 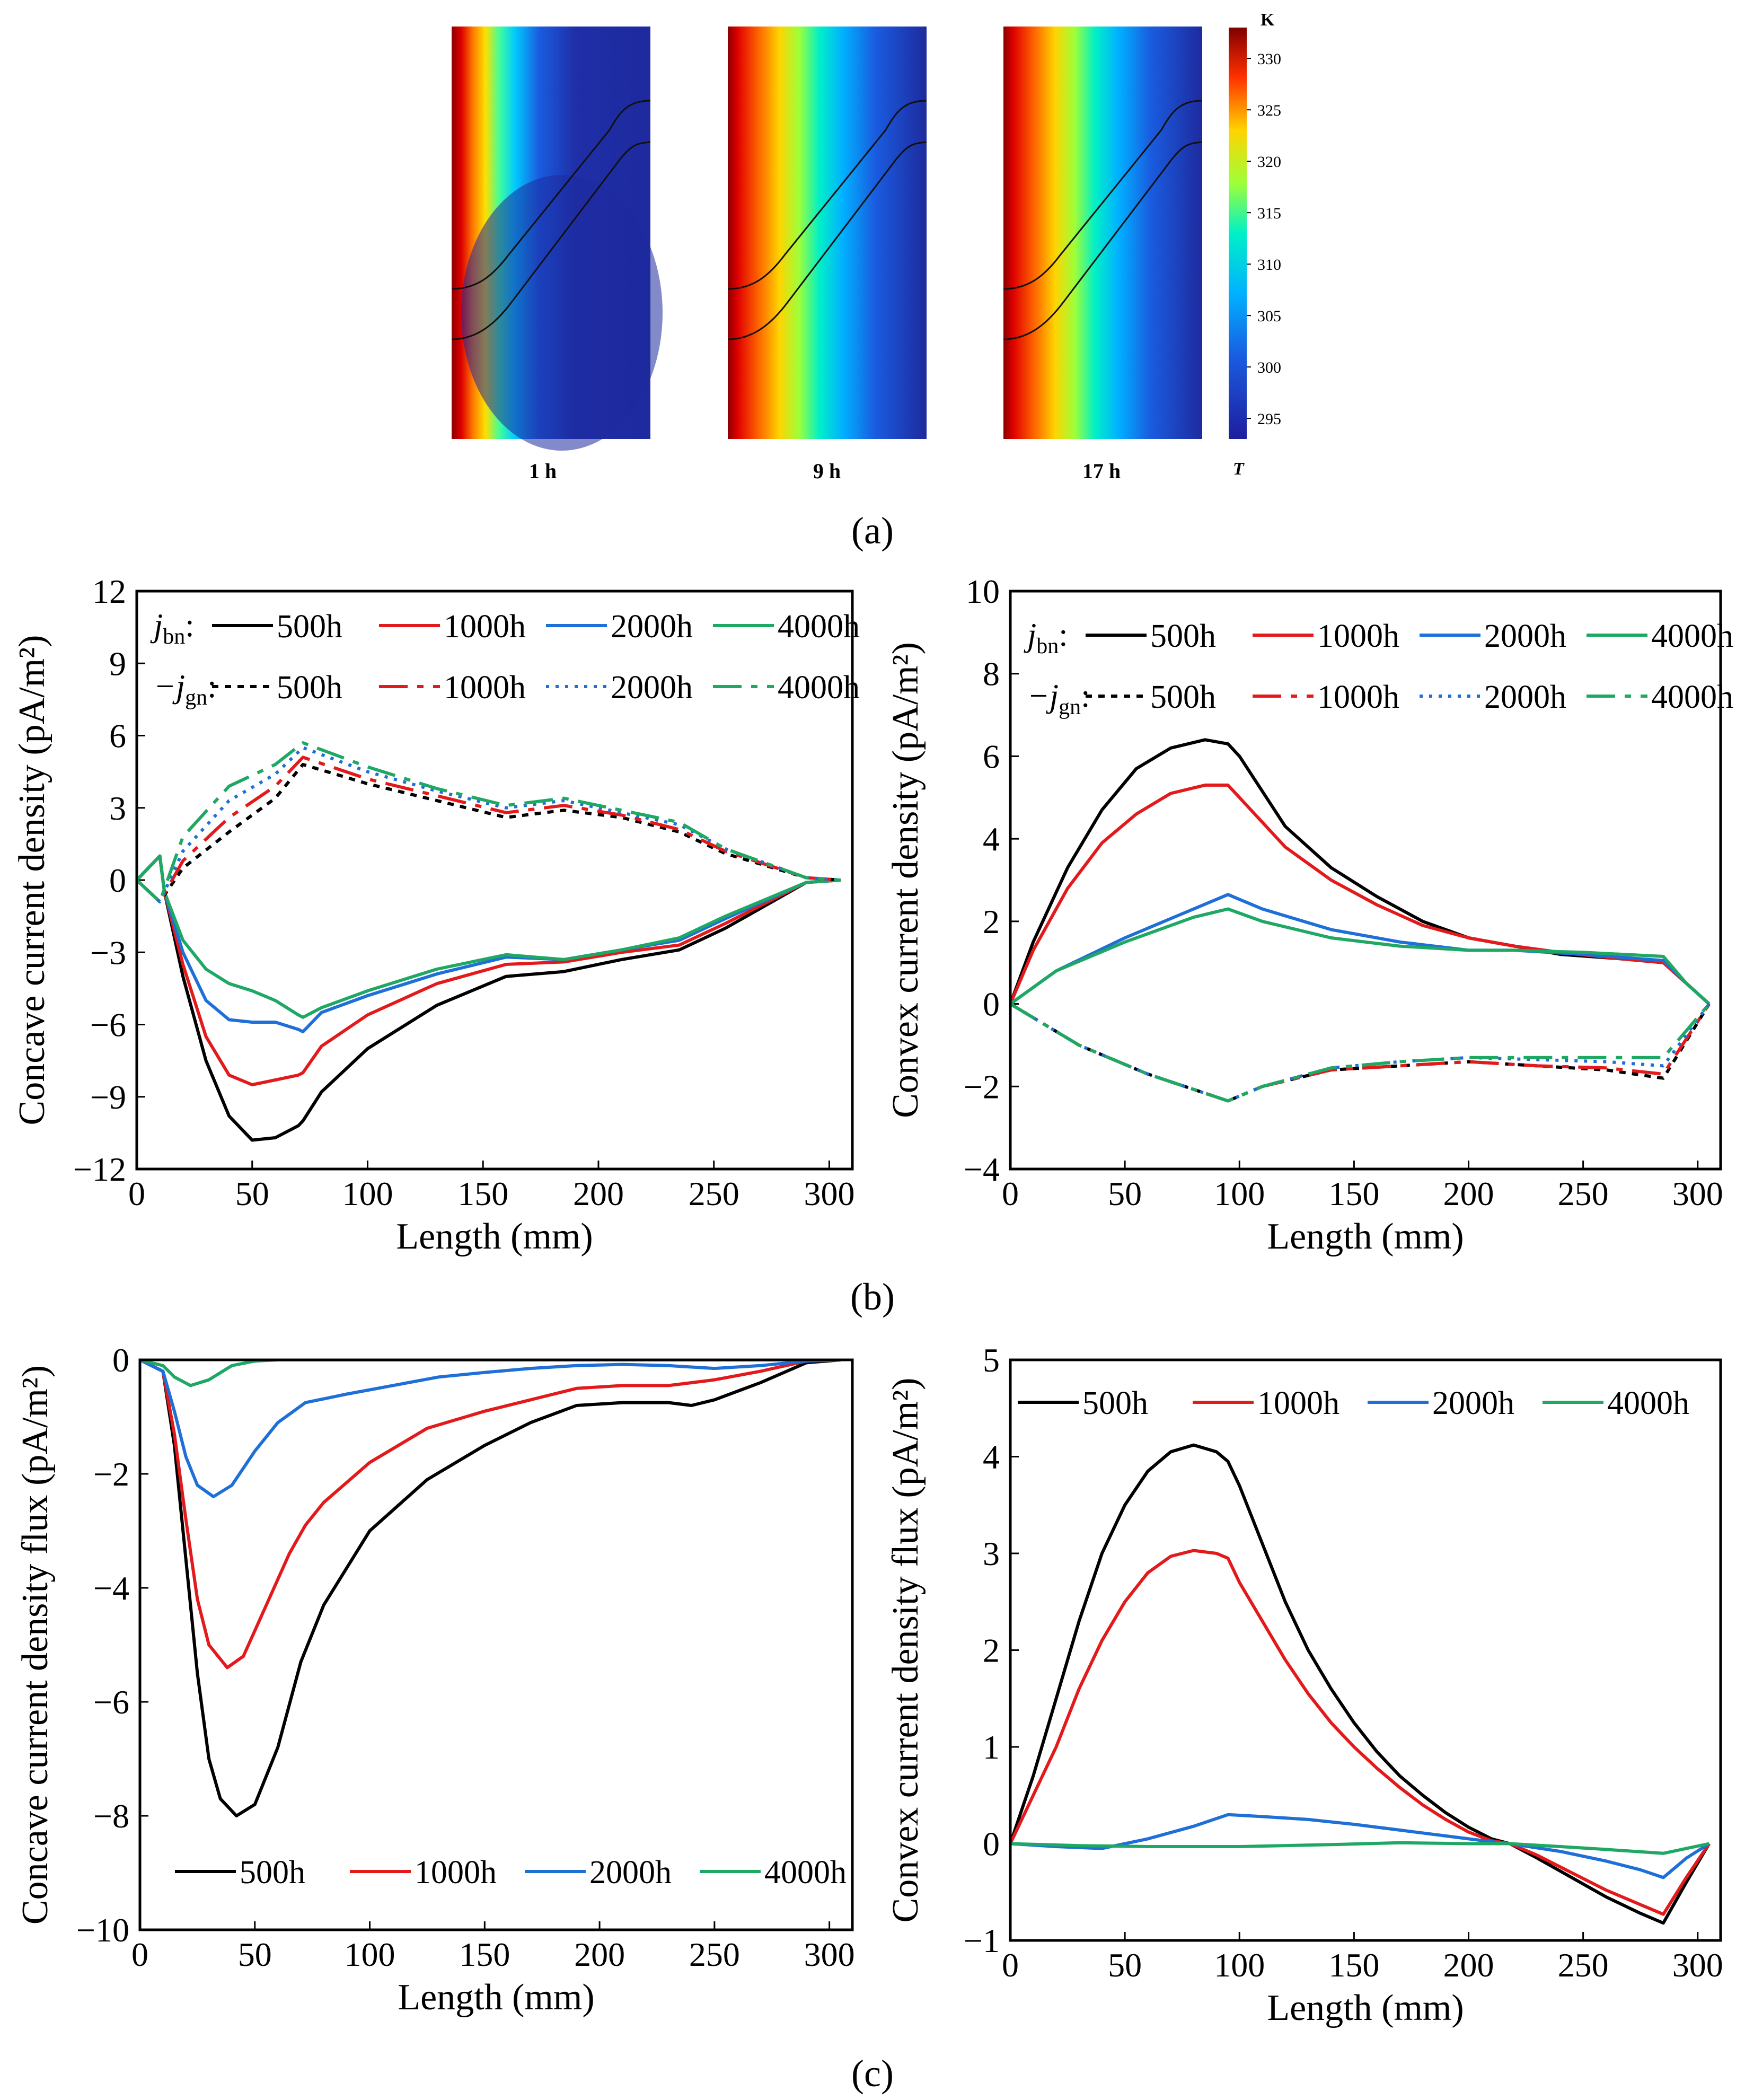 What do you see at coordinates (1238, 233) in the screenshot?
I see `colorbar-gradient` at bounding box center [1238, 233].